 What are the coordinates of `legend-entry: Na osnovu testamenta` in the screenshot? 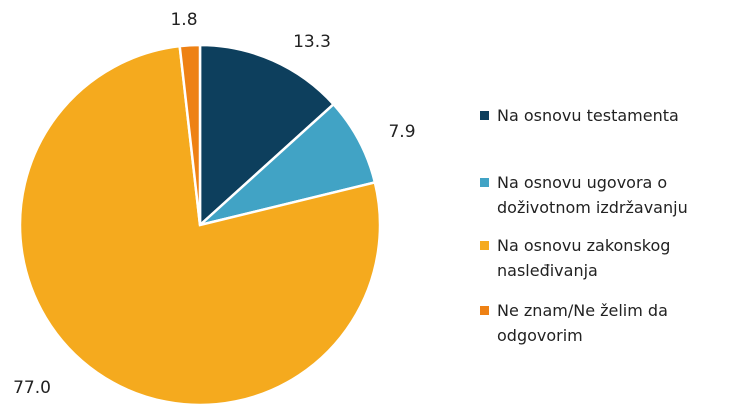 It's located at (600, 115).